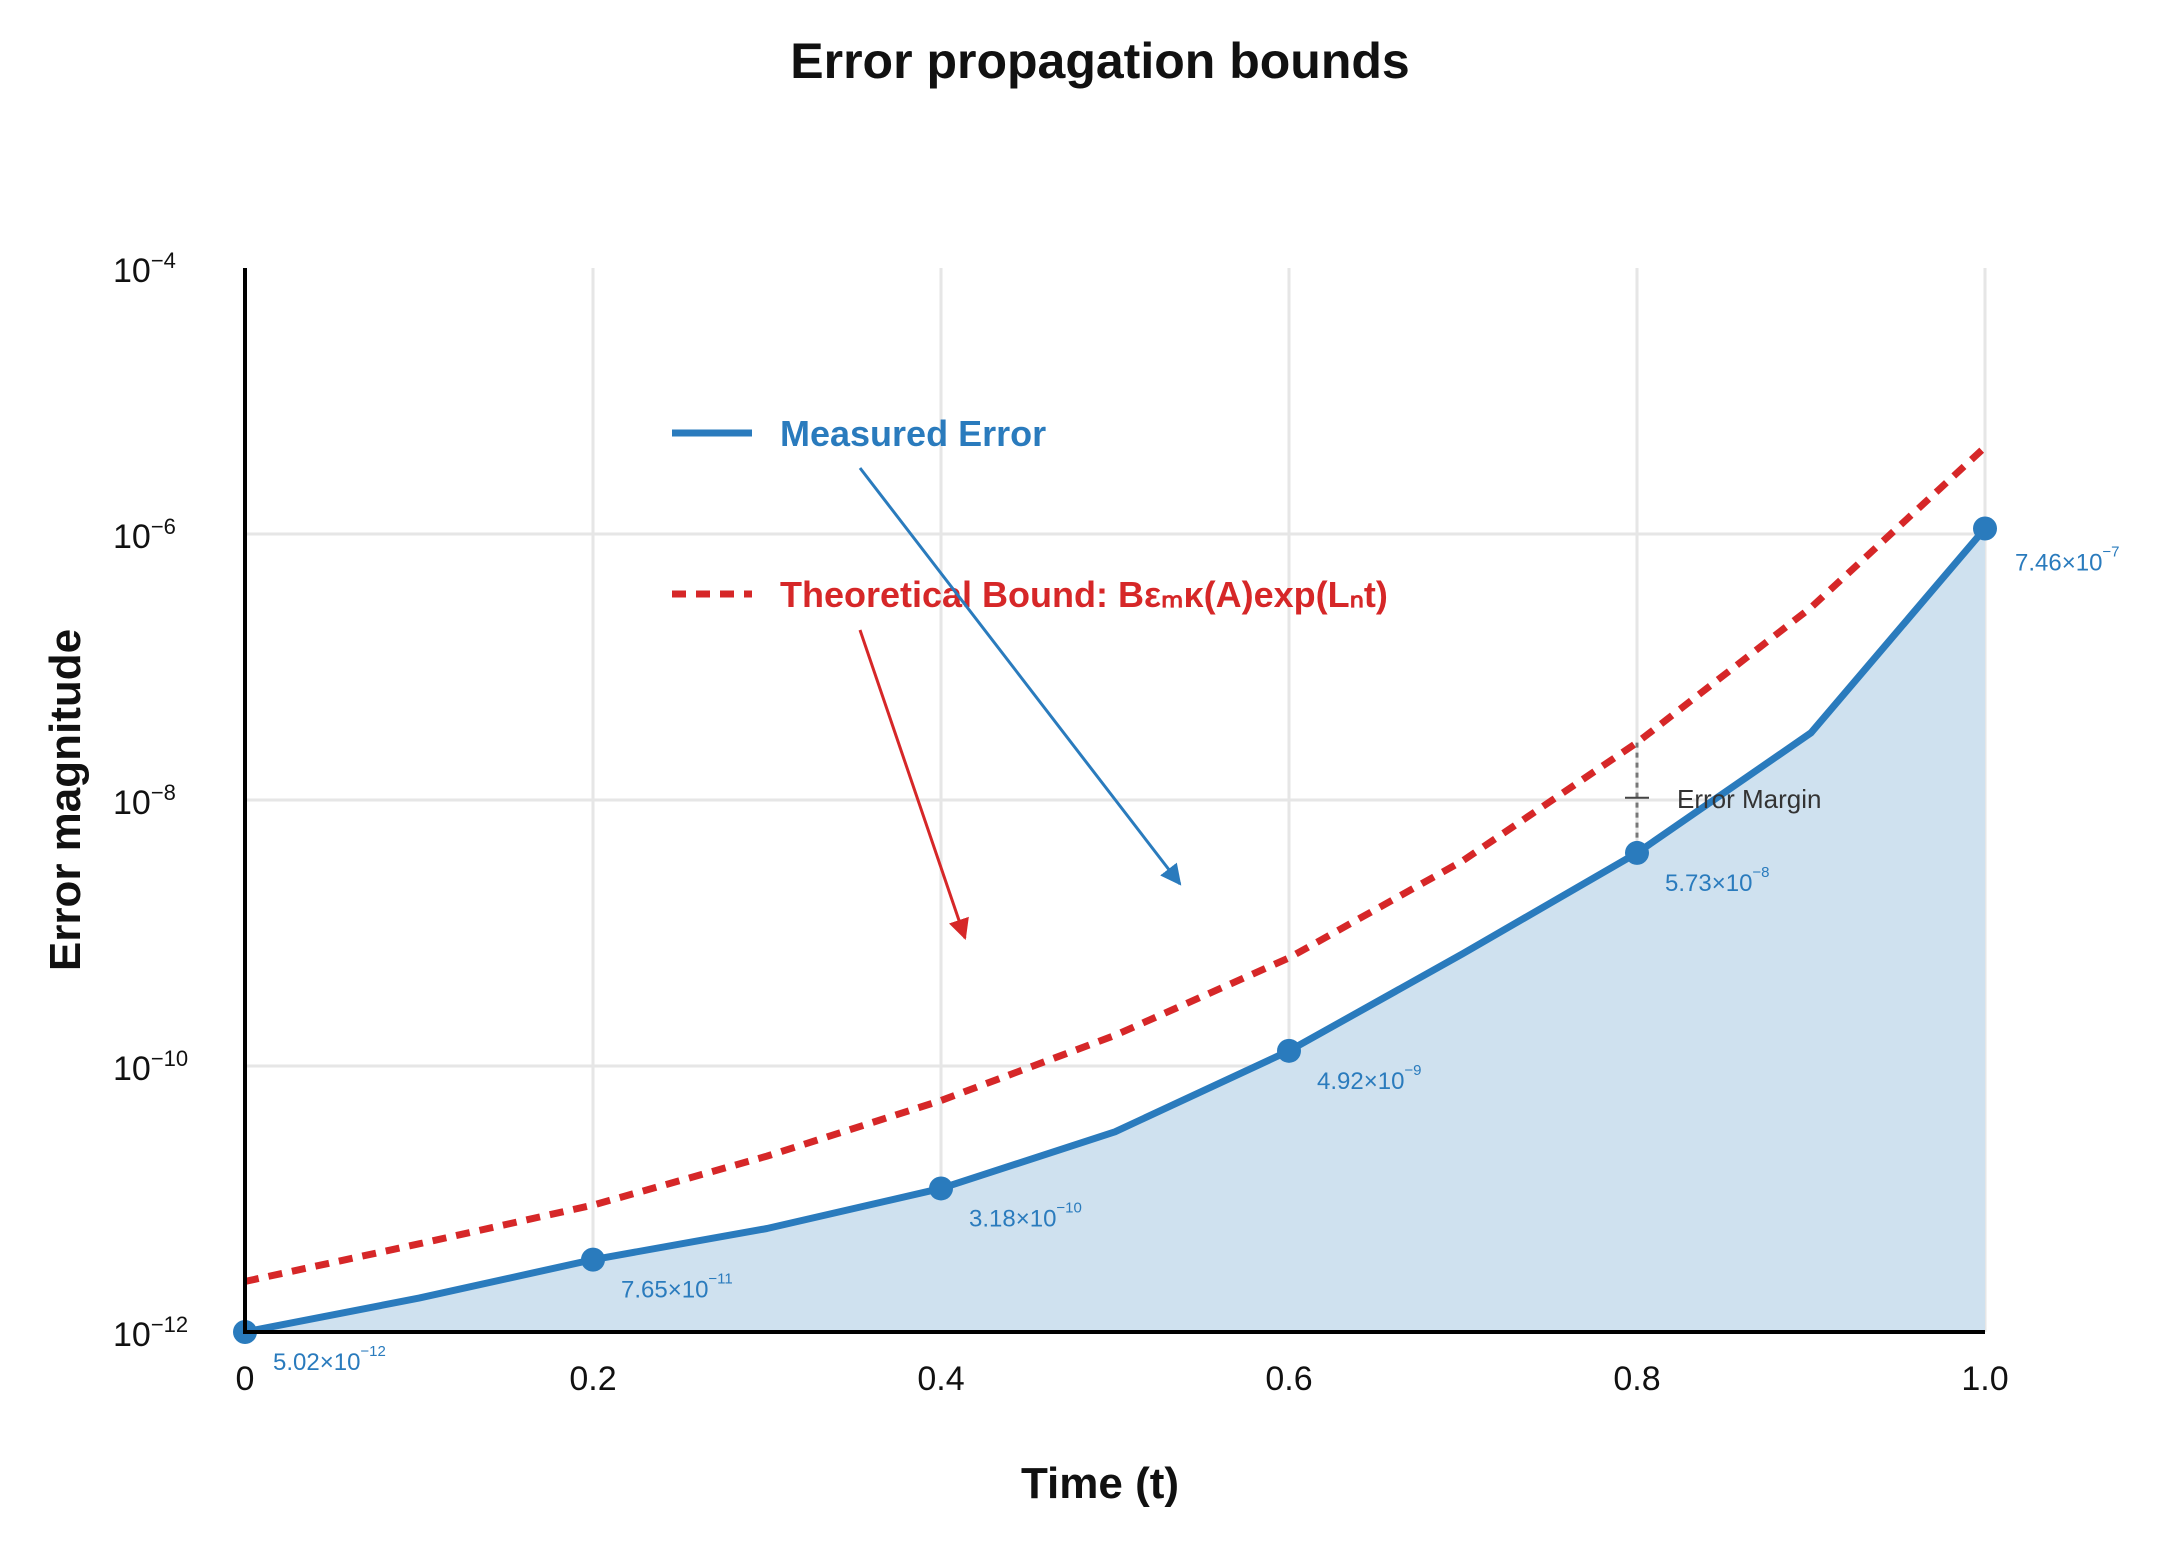 The image size is (2163, 1544). What do you see at coordinates (329, 1359) in the screenshot?
I see `data-label: 5.02×10⁻¹²` at bounding box center [329, 1359].